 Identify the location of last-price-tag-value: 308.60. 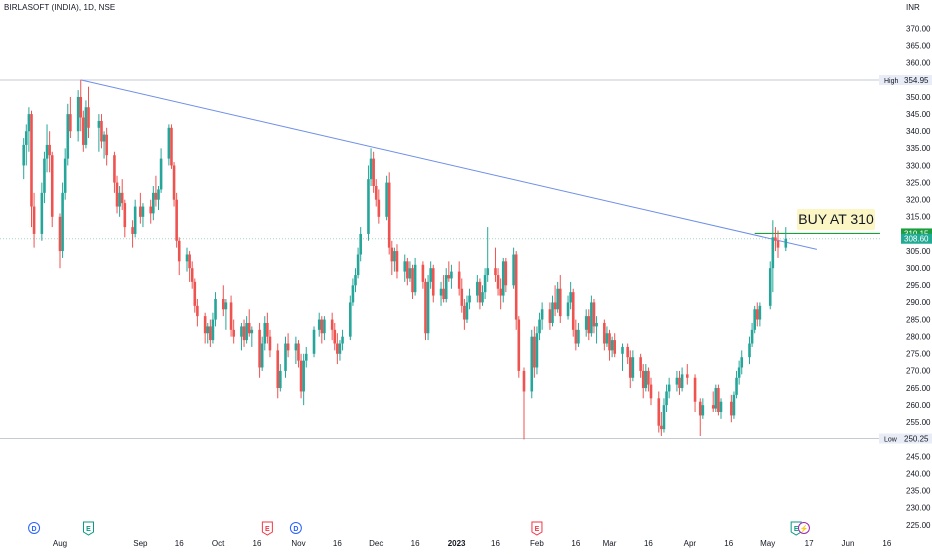
(916, 239).